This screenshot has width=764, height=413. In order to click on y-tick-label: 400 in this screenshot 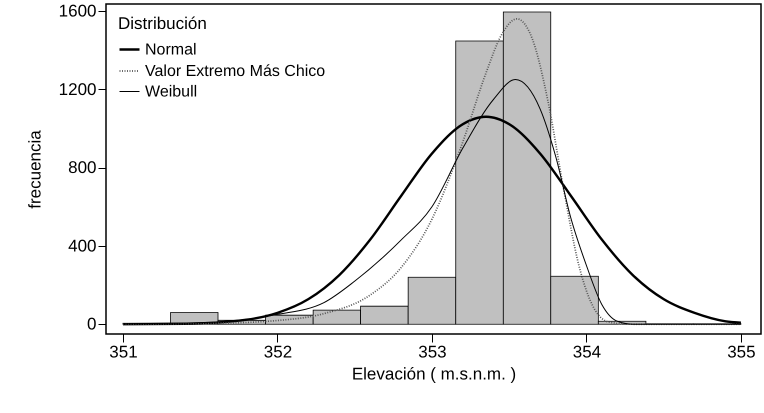, I will do `click(82, 246)`.